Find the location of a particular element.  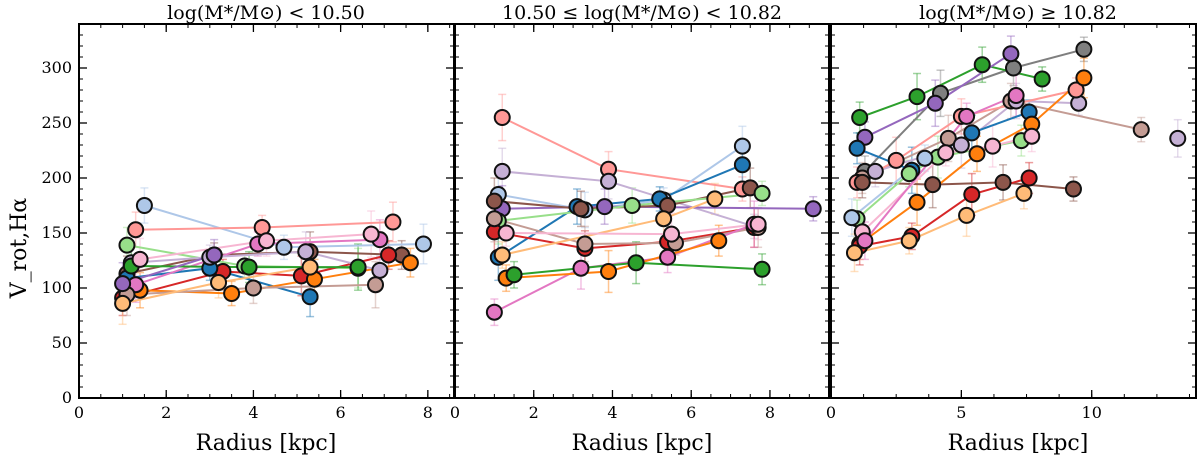

y-tick-label: 200 is located at coordinates (56, 177).